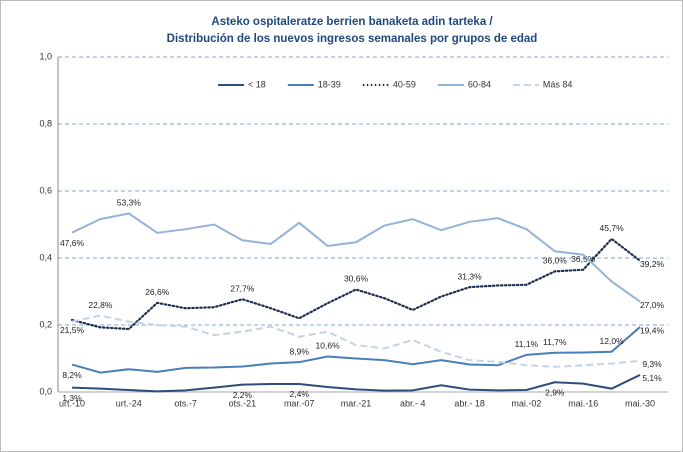  What do you see at coordinates (129, 403) in the screenshot?
I see `x-tick-label: urt.-24` at bounding box center [129, 403].